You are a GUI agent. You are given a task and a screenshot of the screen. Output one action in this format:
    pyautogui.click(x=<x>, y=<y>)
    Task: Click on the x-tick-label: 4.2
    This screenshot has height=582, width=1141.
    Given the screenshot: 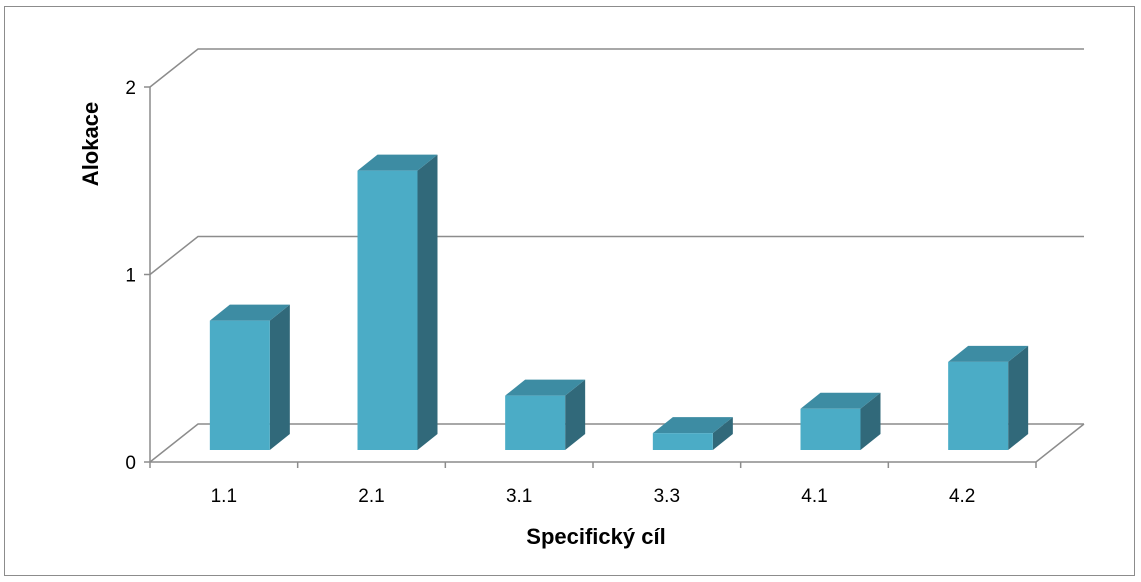 What is the action you would take?
    pyautogui.click(x=962, y=496)
    